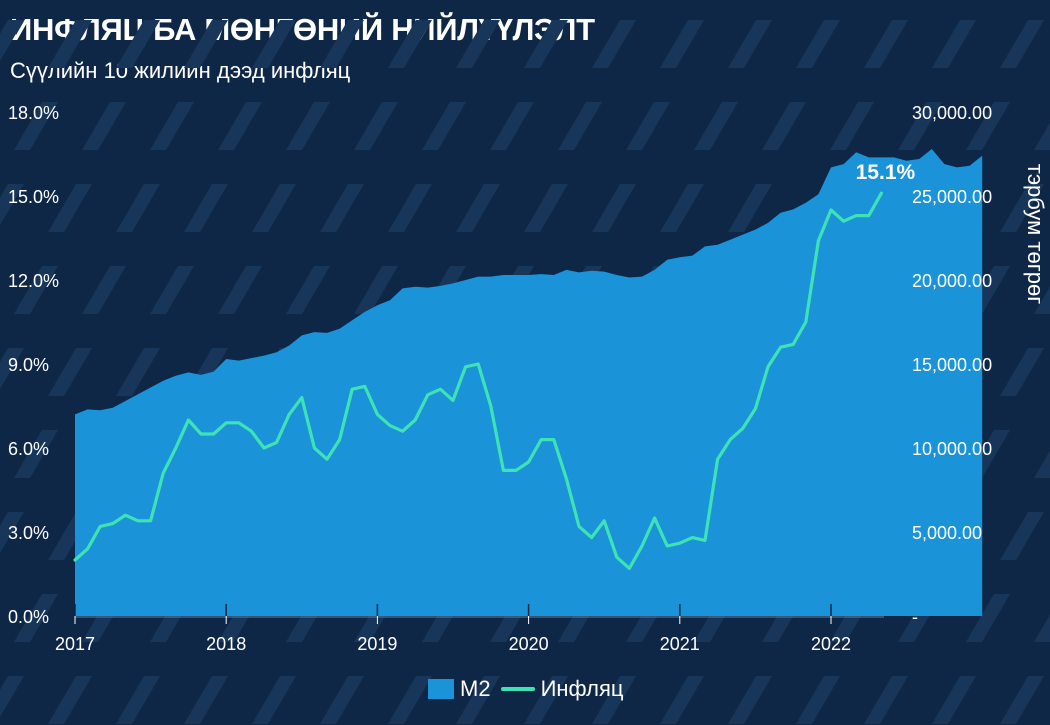 The width and height of the screenshot is (1050, 725). I want to click on y-right-tick-label: 30,000.00, so click(952, 113).